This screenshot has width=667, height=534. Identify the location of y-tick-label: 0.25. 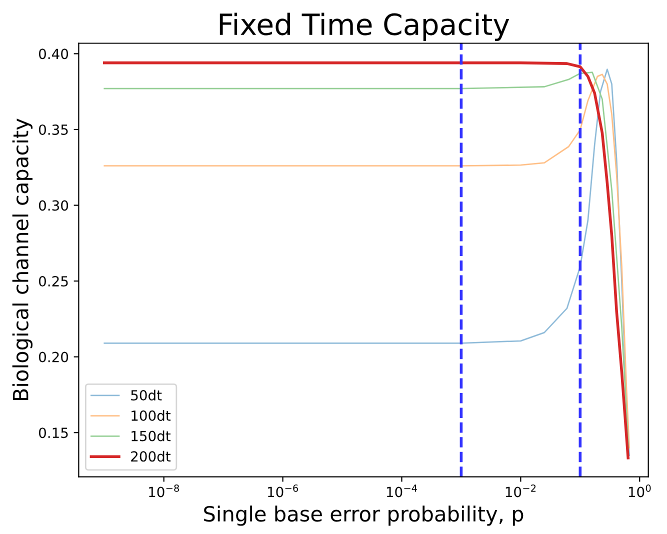
(53, 281).